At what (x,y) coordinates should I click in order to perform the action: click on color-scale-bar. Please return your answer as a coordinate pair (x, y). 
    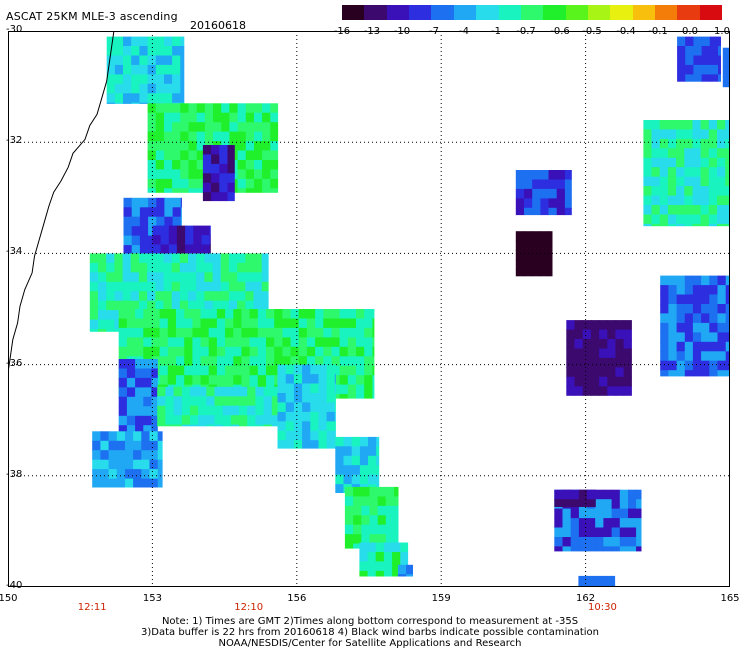
    Looking at the image, I should click on (532, 12).